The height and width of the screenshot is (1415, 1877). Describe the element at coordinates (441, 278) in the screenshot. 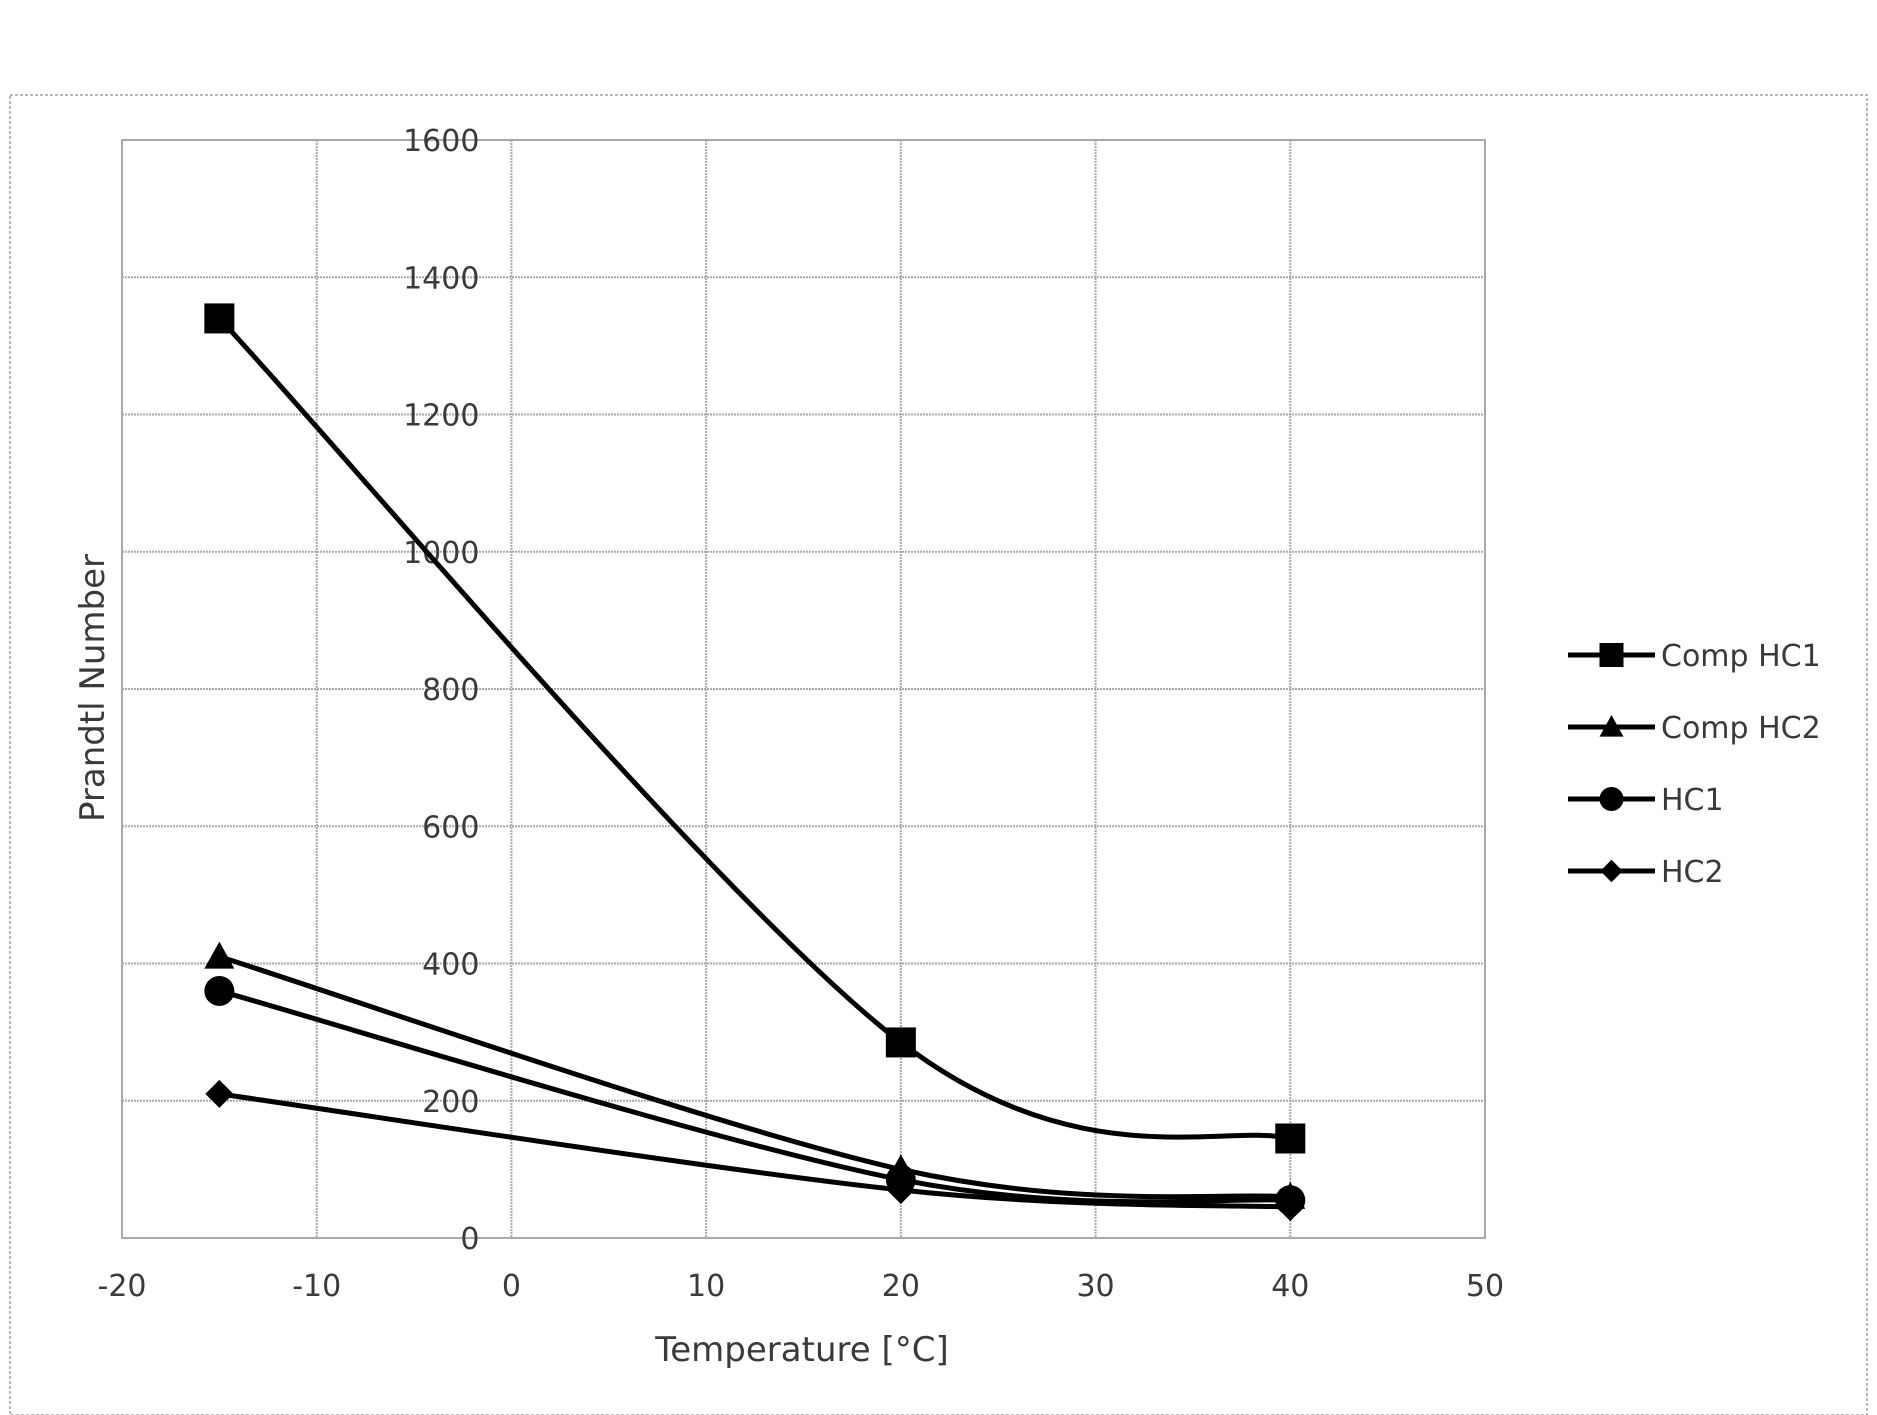

I see `y-tick-label: 1400` at that location.